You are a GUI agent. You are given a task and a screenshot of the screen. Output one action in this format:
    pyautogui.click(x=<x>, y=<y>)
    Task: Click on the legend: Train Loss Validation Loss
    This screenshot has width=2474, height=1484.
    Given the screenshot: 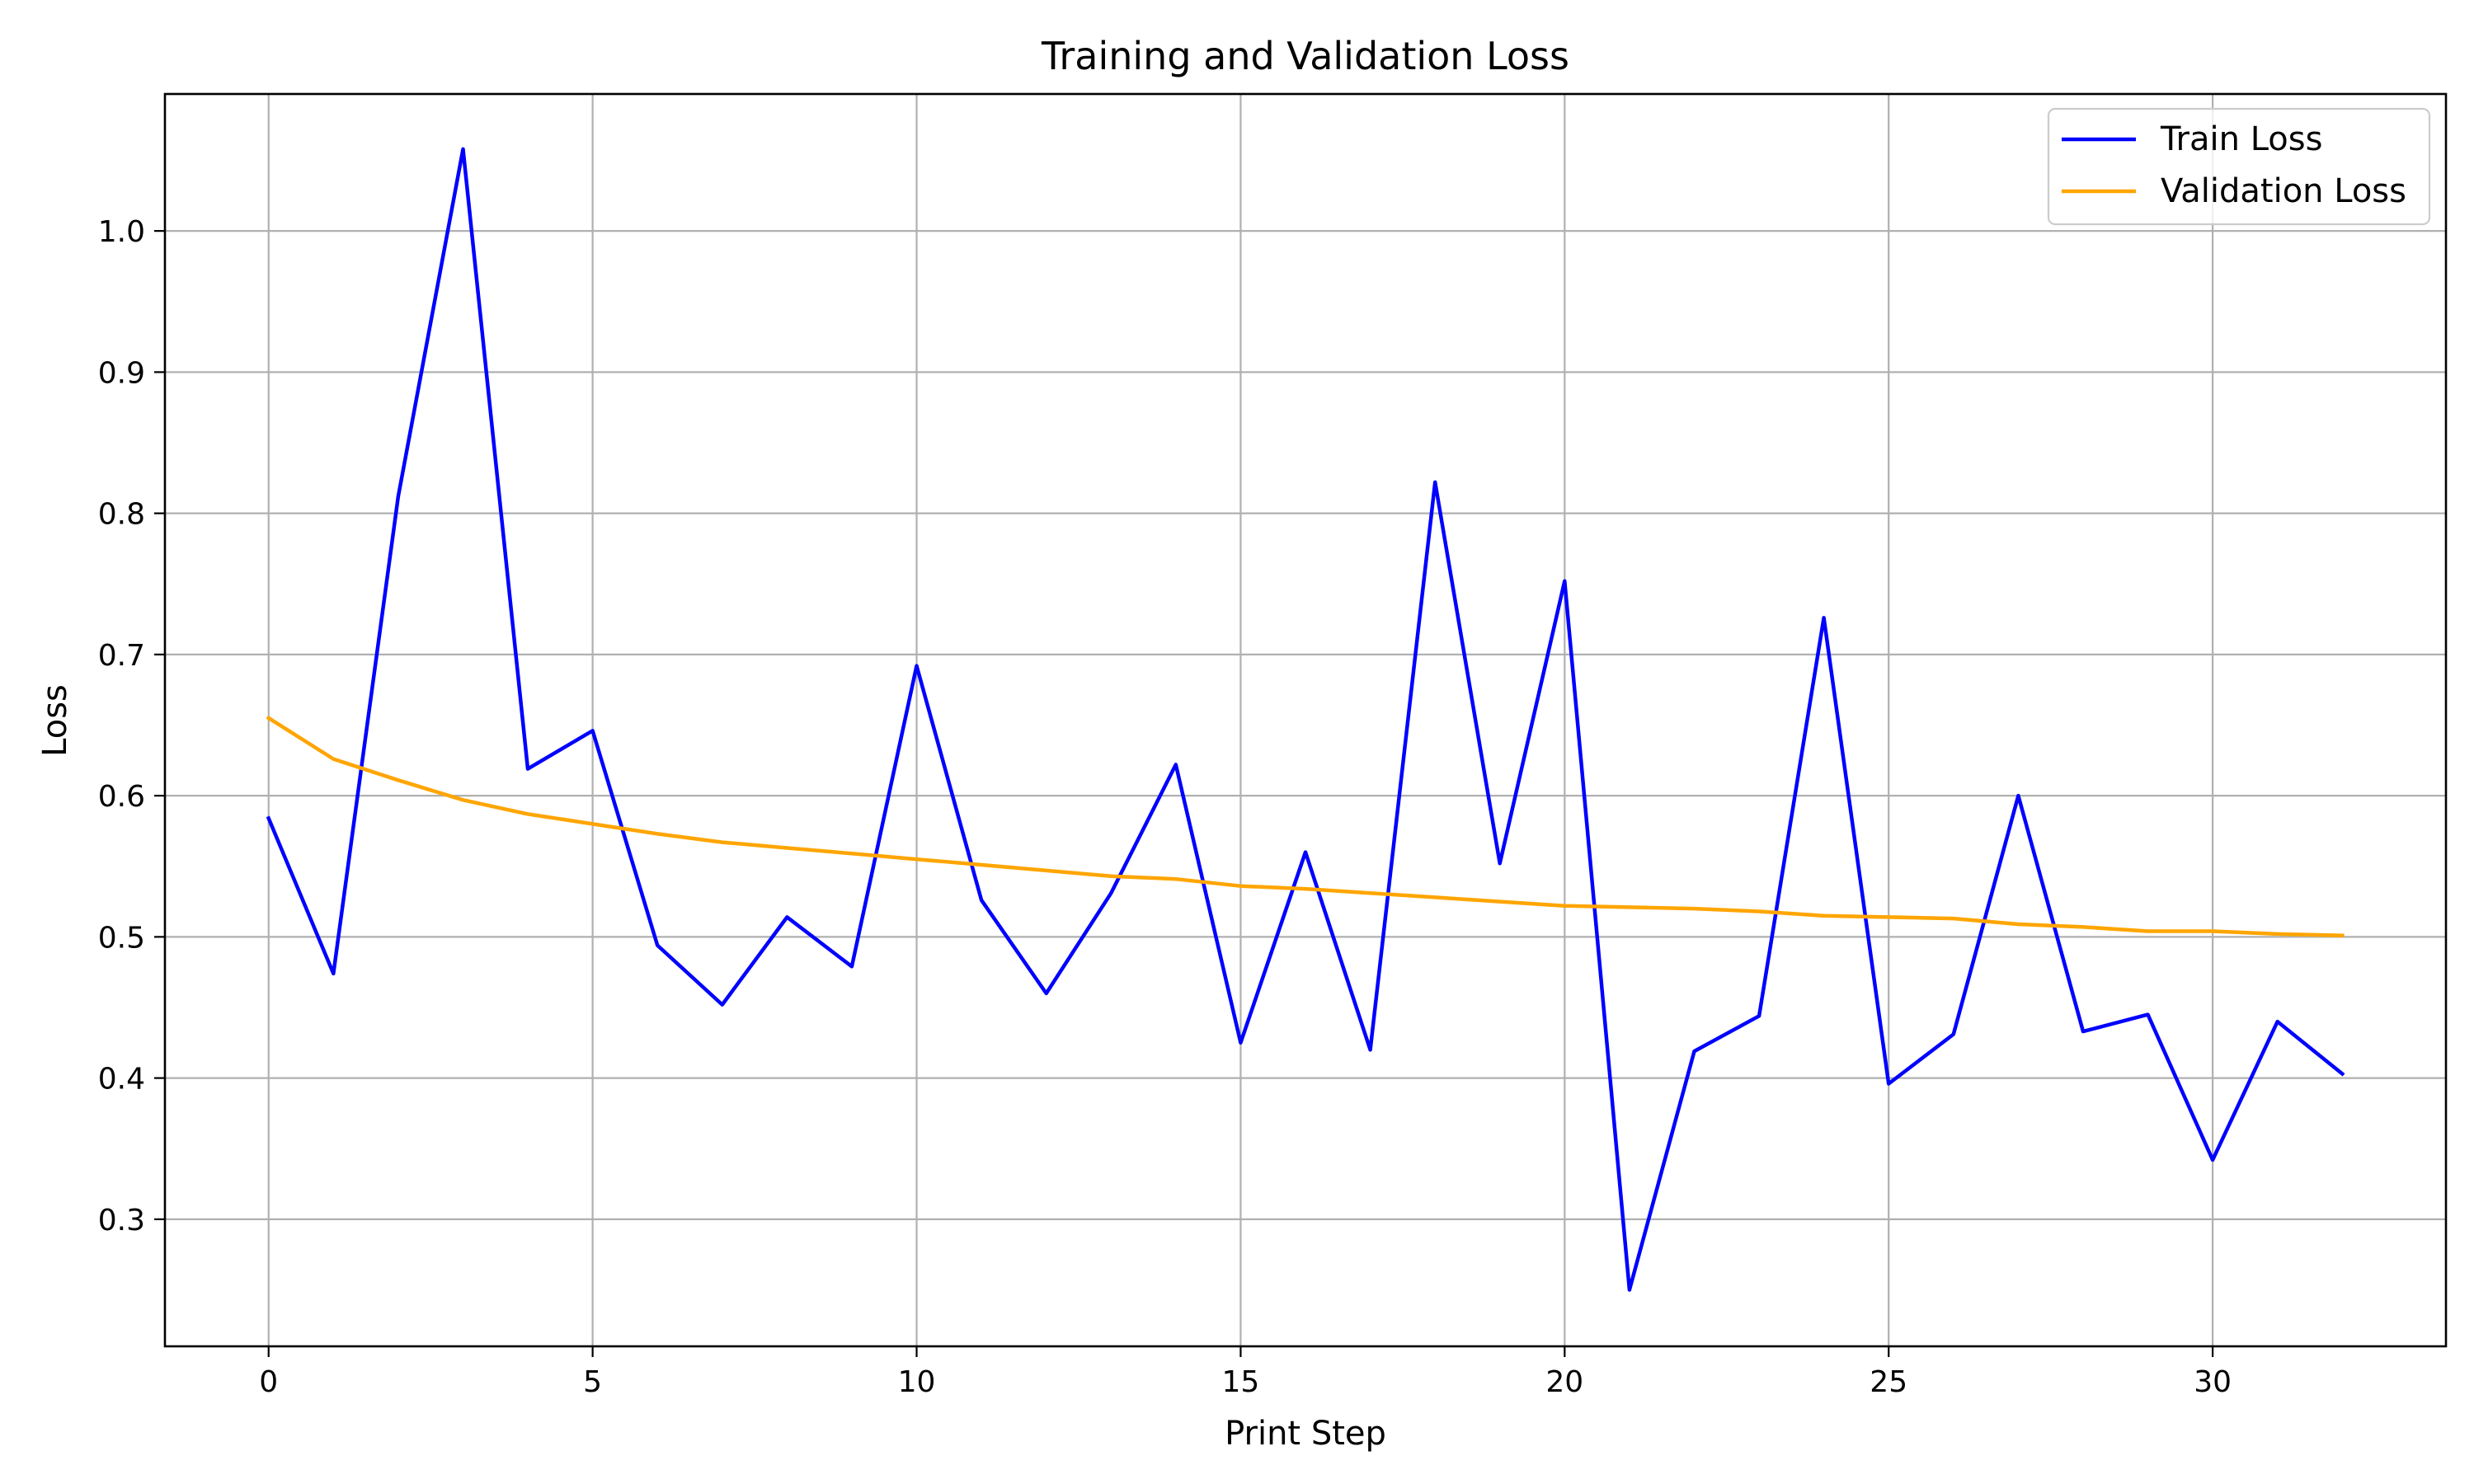 What is the action you would take?
    pyautogui.click(x=2239, y=166)
    